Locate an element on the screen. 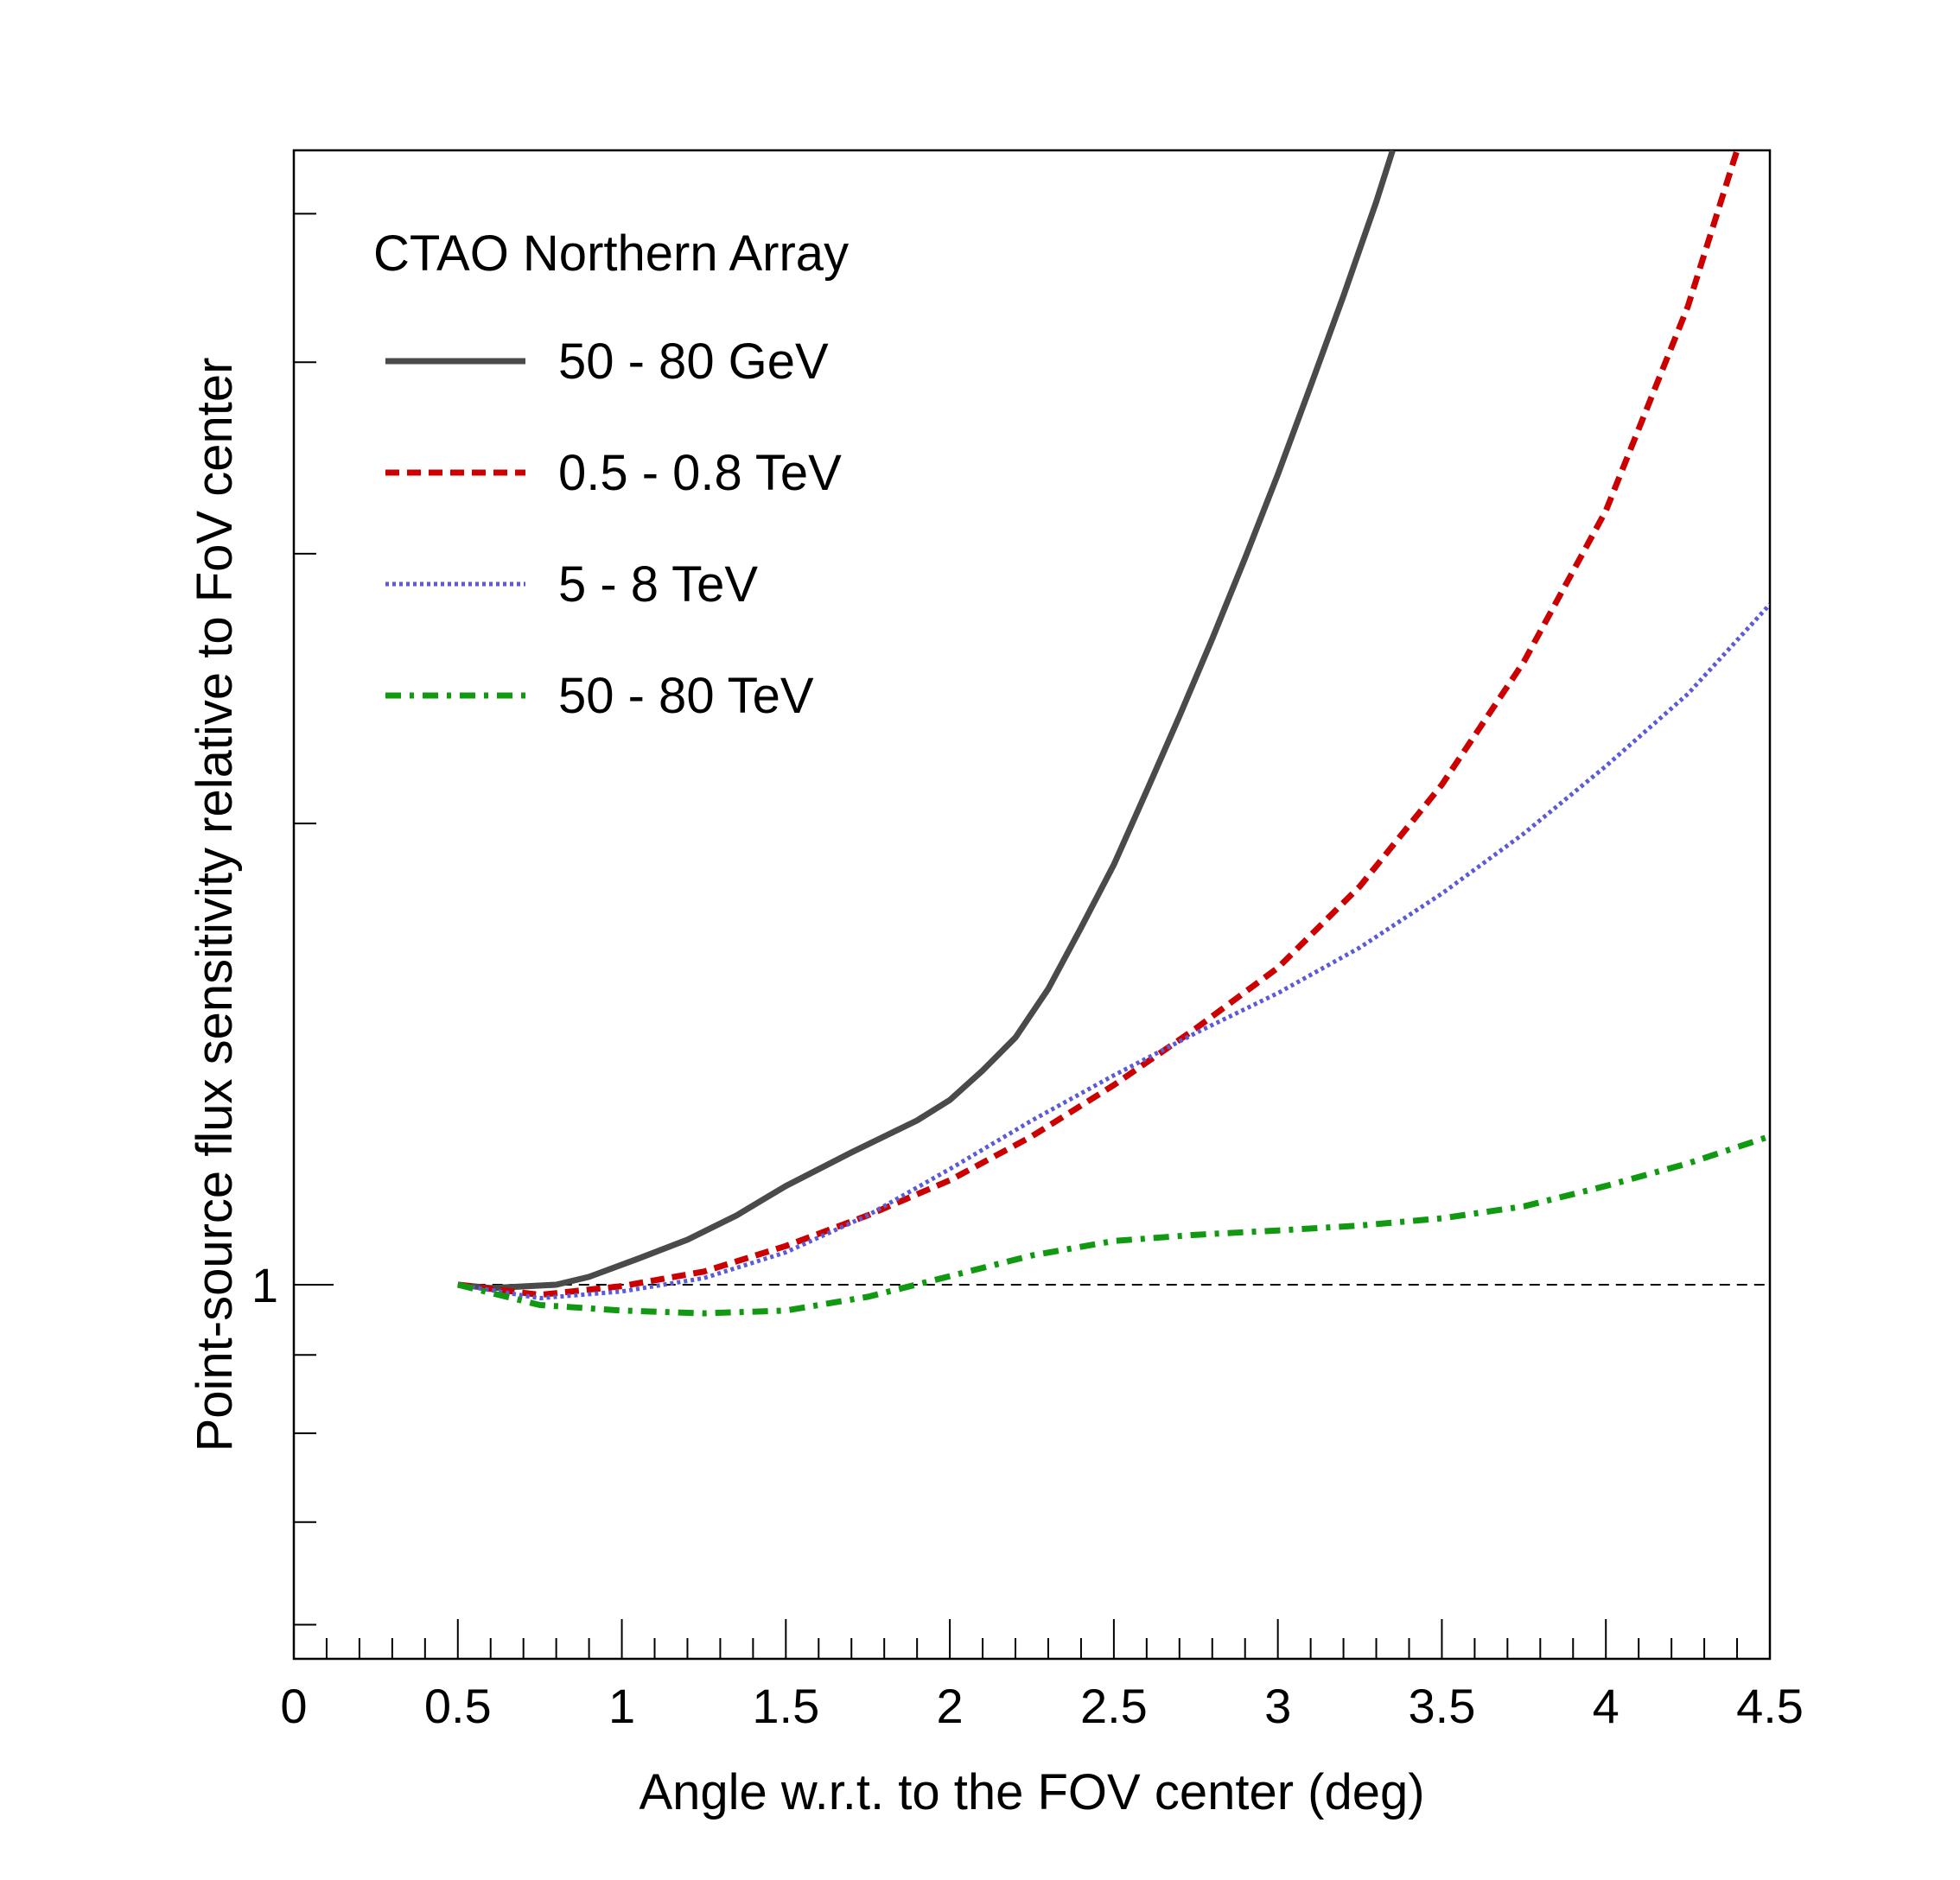 The width and height of the screenshot is (1960, 1880). y-tick-labels: 1 is located at coordinates (264, 1285).